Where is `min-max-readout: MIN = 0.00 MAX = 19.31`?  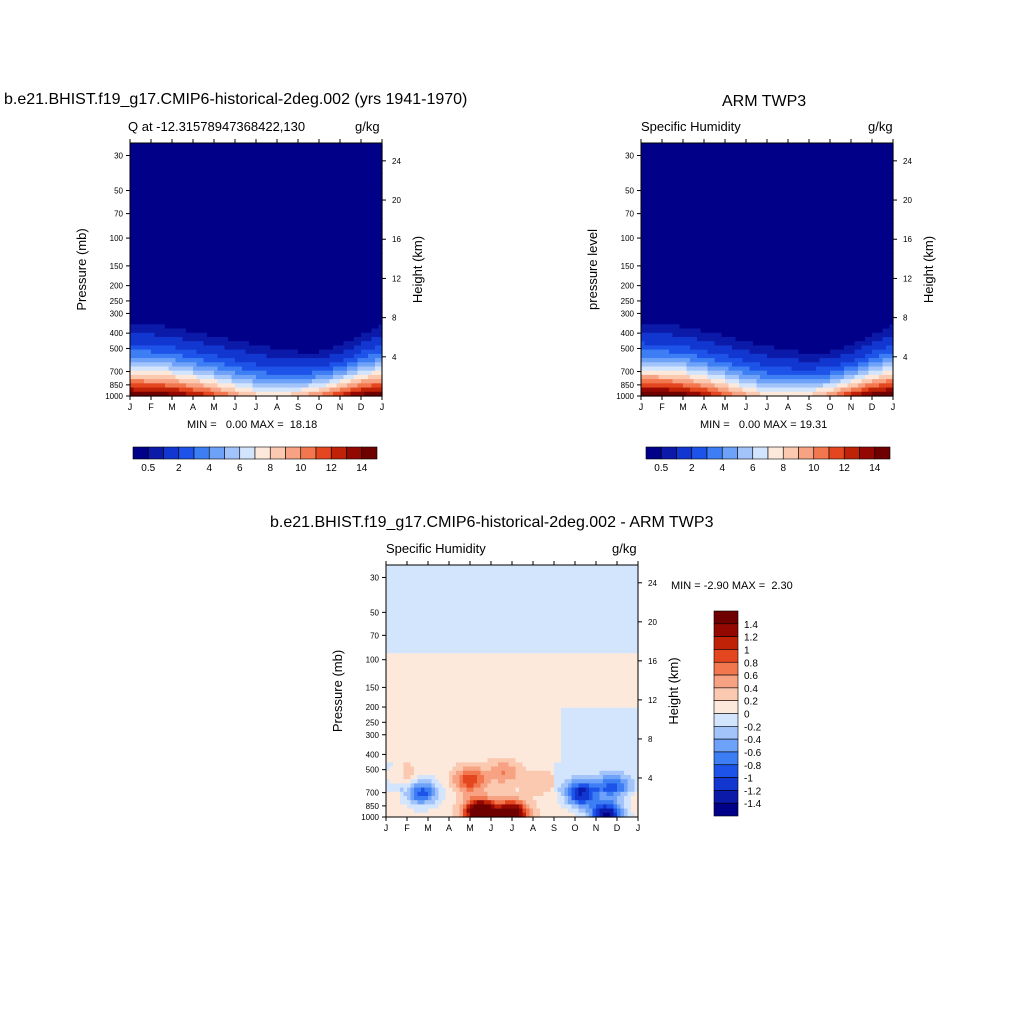
min-max-readout: MIN = 0.00 MAX = 19.31 is located at coordinates (763, 425).